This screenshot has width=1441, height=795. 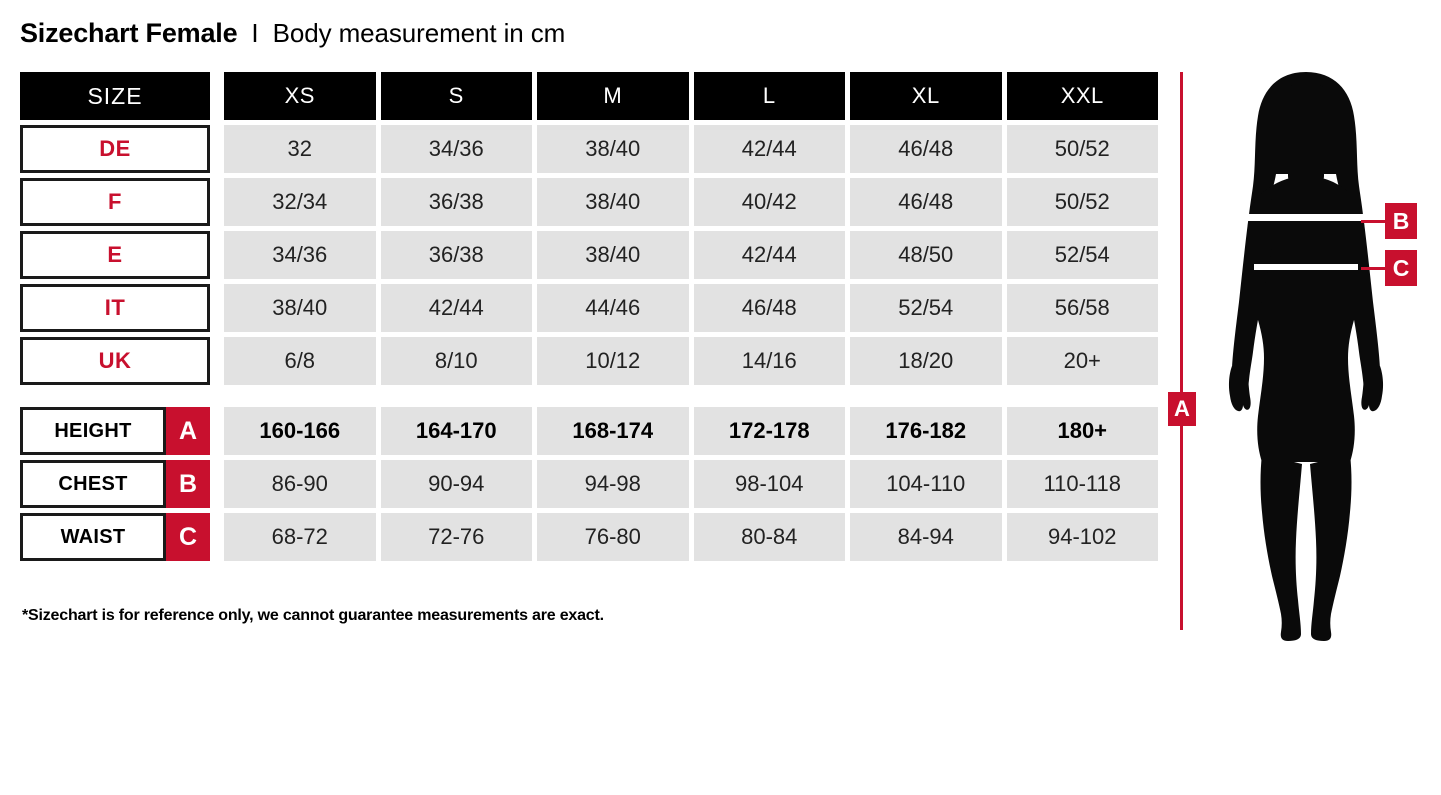 What do you see at coordinates (769, 431) in the screenshot?
I see `cell-height-l: 172-178` at bounding box center [769, 431].